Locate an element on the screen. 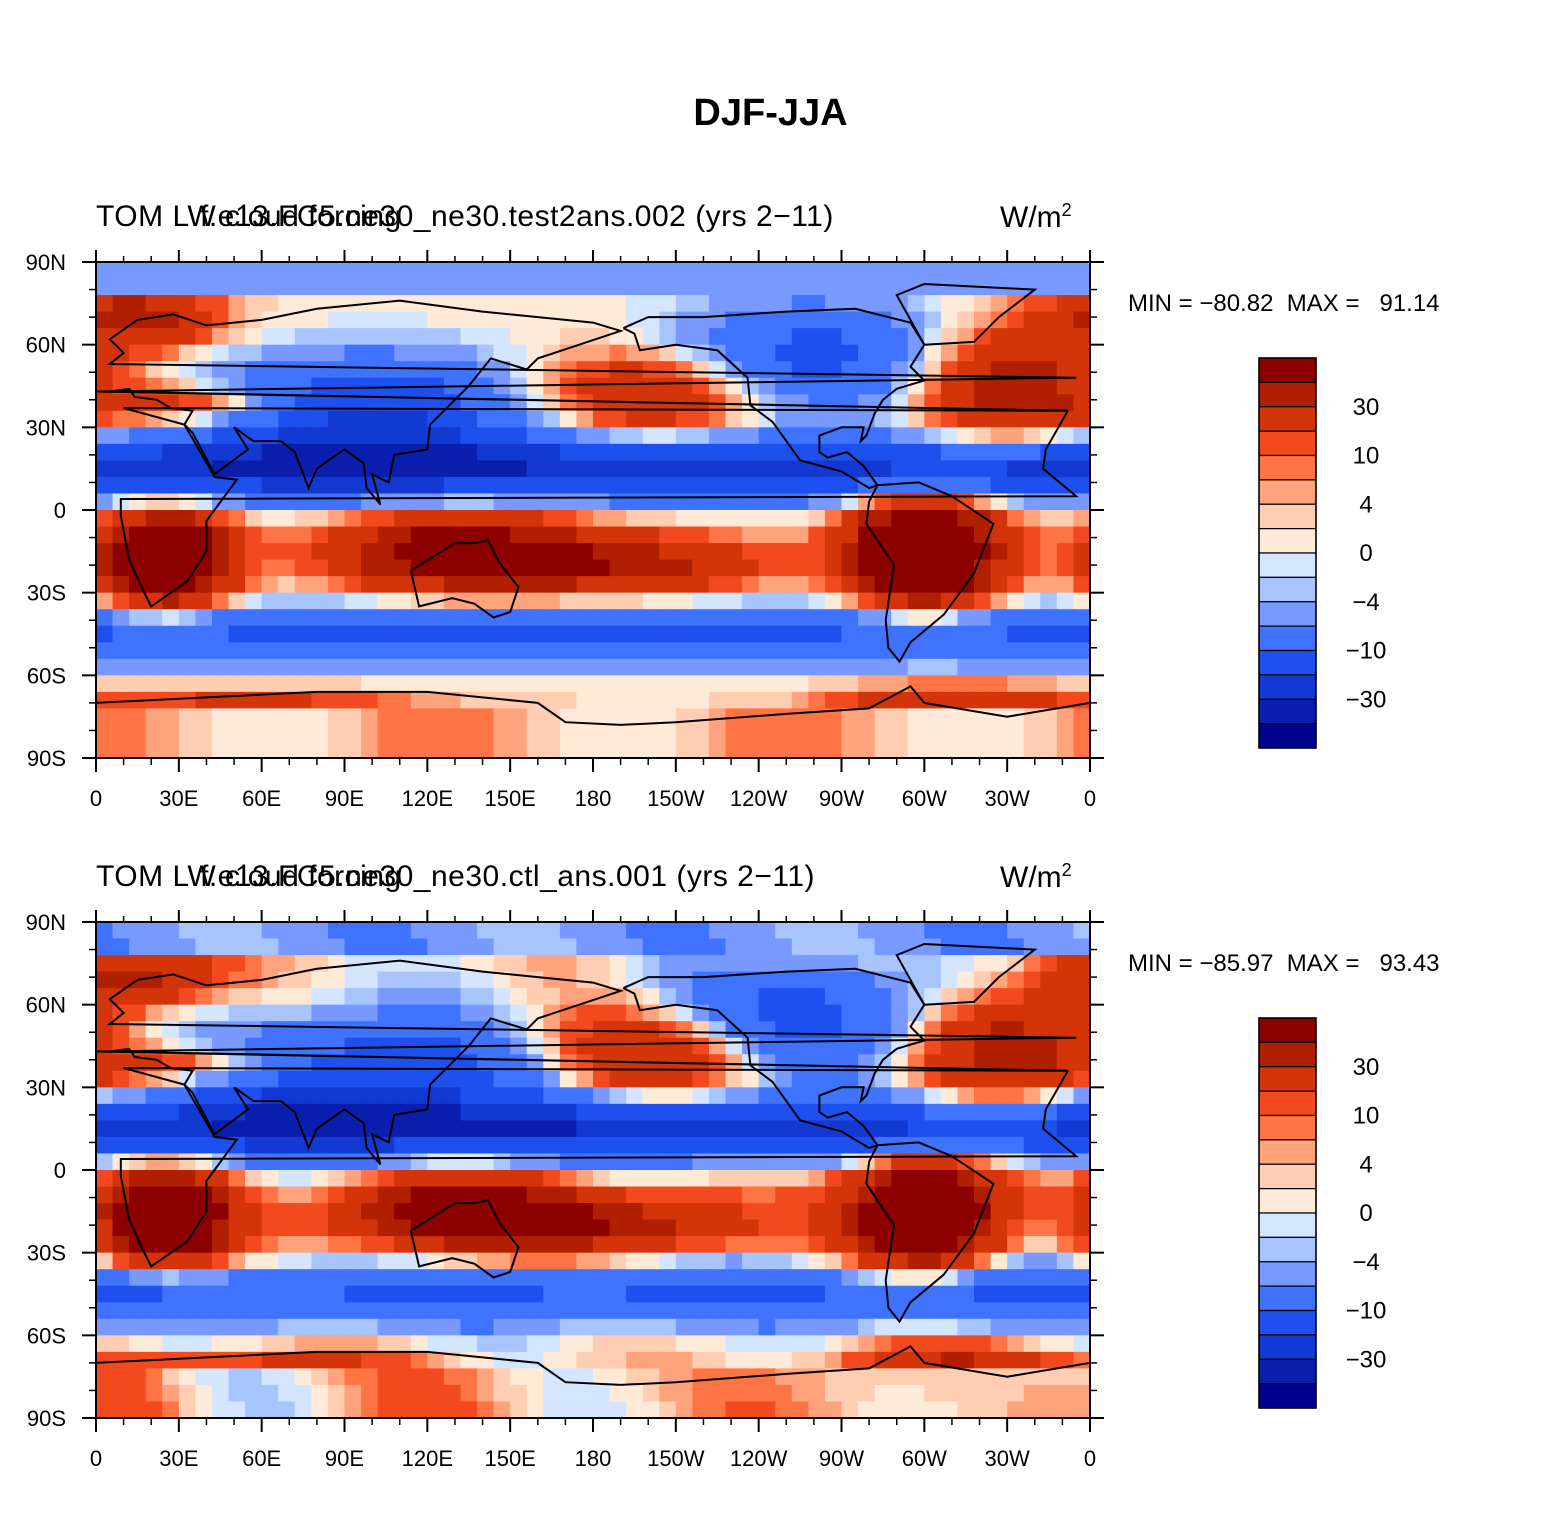  lon-label: 60E is located at coordinates (261, 798).